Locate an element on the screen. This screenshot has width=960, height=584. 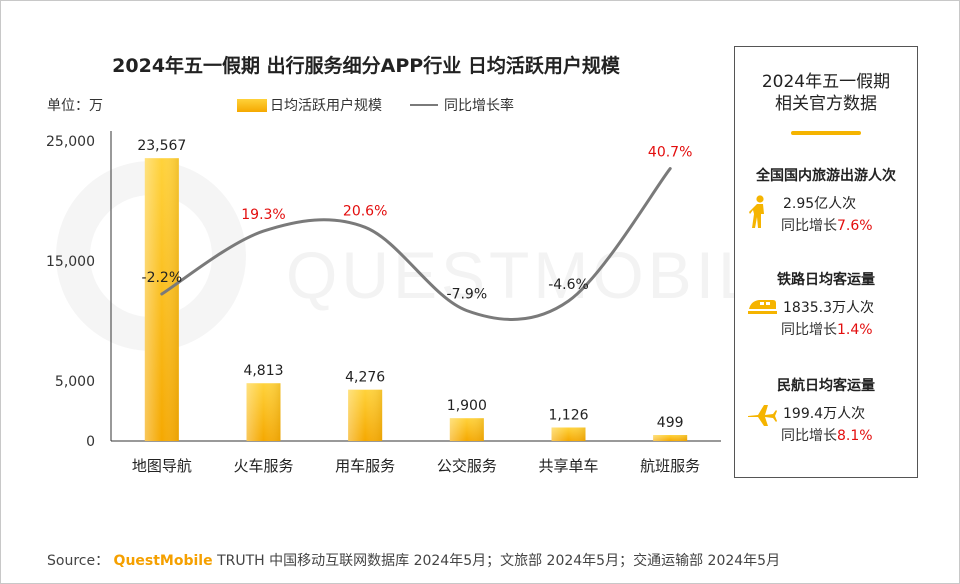
y-tick-label: 15,000 is located at coordinates (70, 262).